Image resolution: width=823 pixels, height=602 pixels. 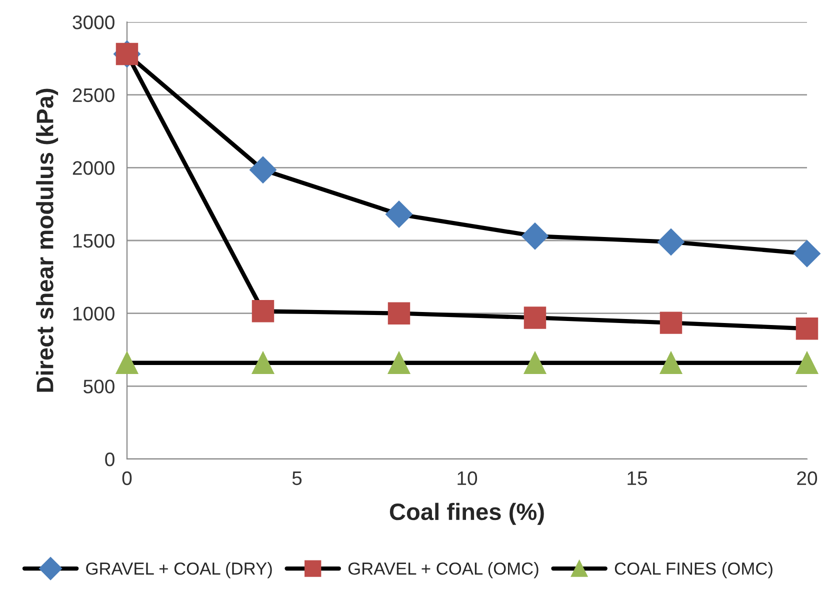 What do you see at coordinates (109, 459) in the screenshot?
I see `y-tick-label: 0` at bounding box center [109, 459].